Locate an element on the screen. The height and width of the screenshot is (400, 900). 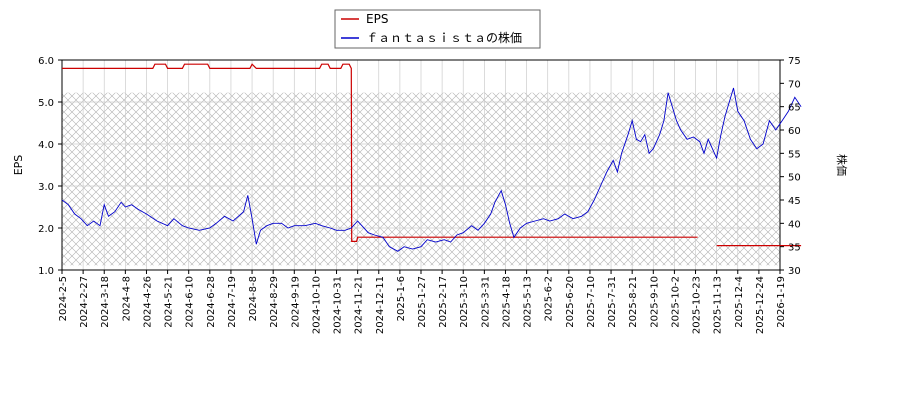
right-axis: 30 35 40 45 50 55 60 65 70 75 is located at coordinates (790, 166).